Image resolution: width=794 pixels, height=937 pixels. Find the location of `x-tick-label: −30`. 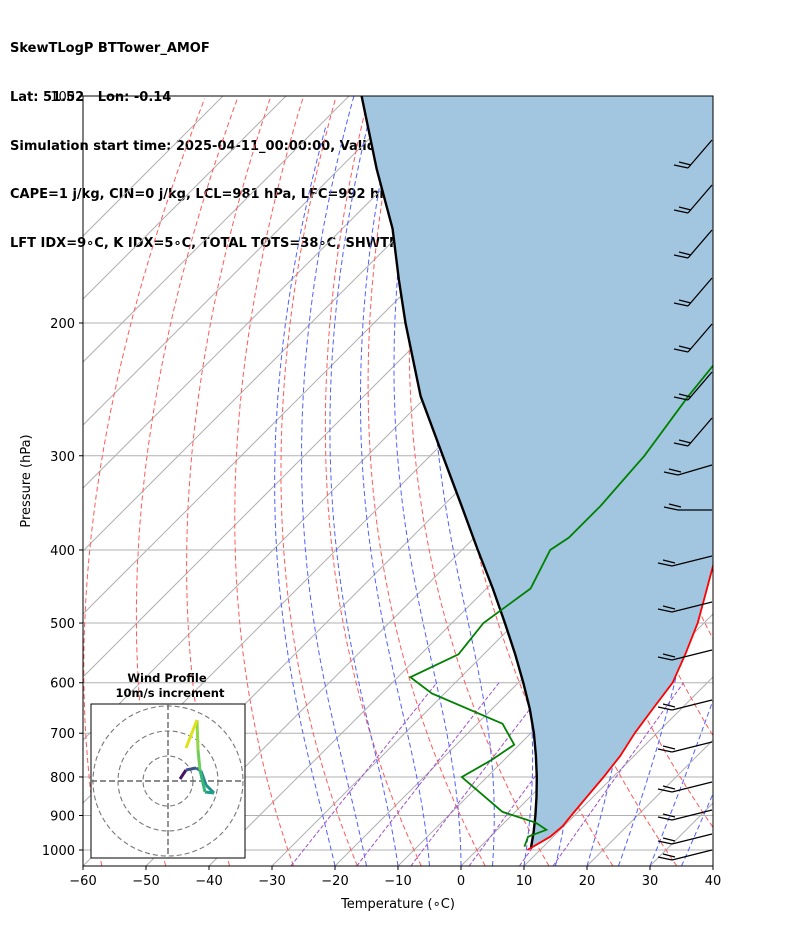

x-tick-label: −30 is located at coordinates (271, 881).